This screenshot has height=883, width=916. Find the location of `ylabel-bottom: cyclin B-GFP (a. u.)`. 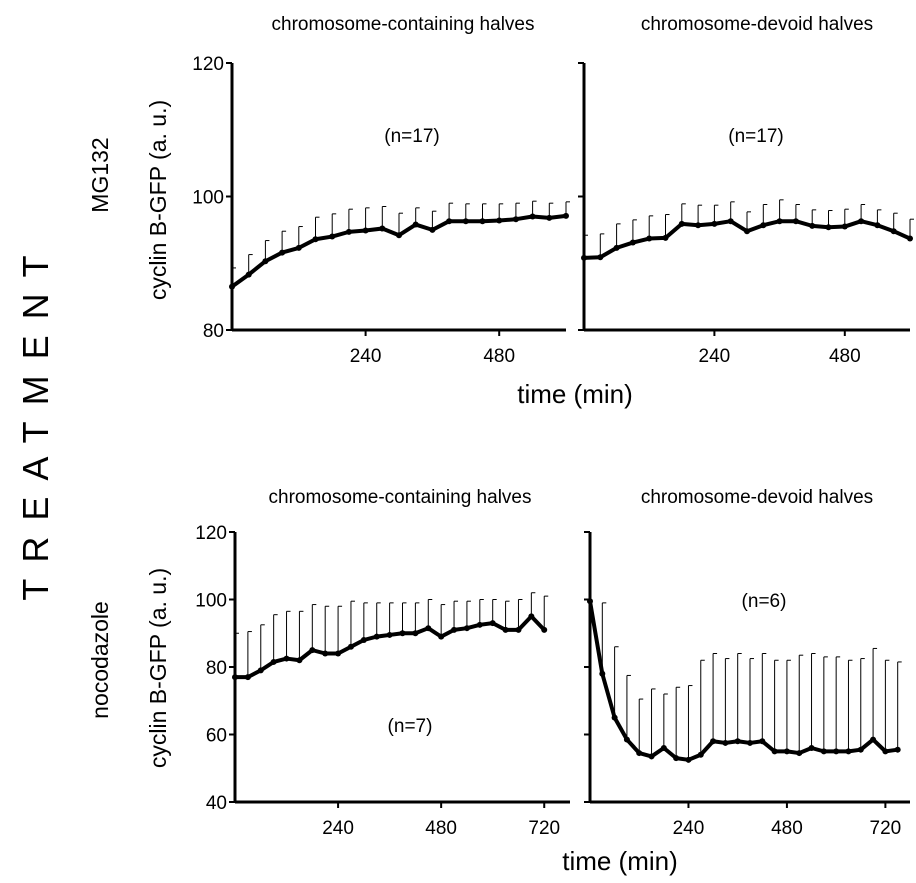

ylabel-bottom: cyclin B-GFP (a. u.) is located at coordinates (158, 668).